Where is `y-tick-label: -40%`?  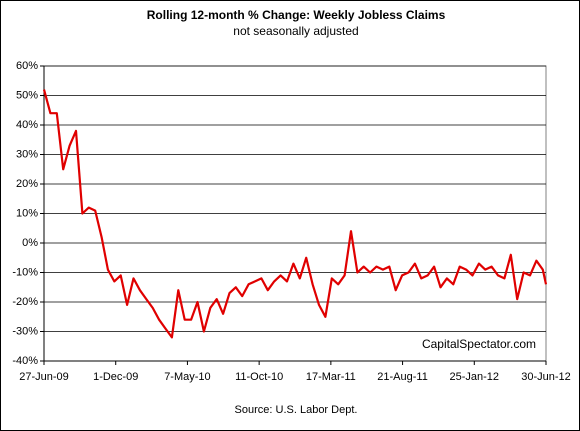
y-tick-label: -40% is located at coordinates (25, 361).